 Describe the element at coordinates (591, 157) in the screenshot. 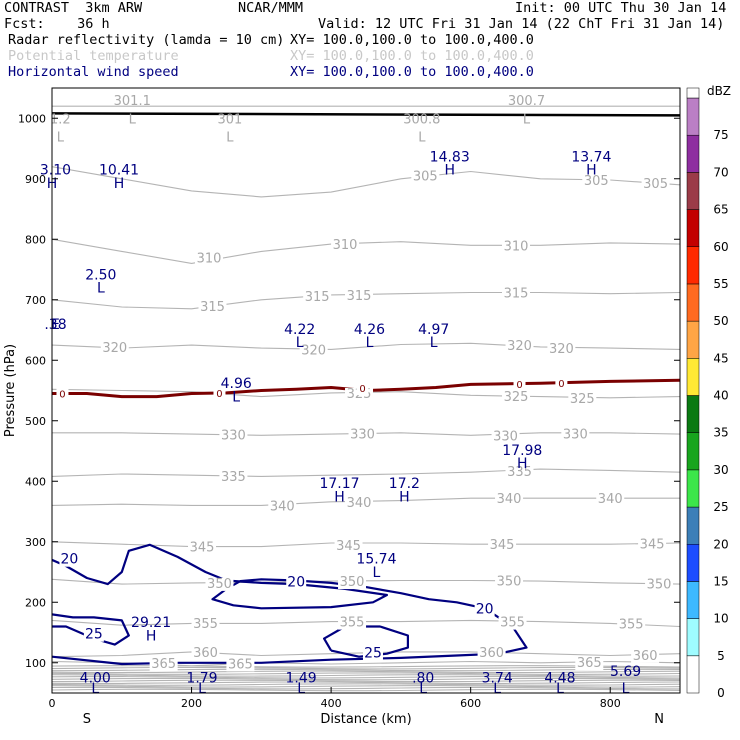

I see `wind-extremum: 13.74` at that location.